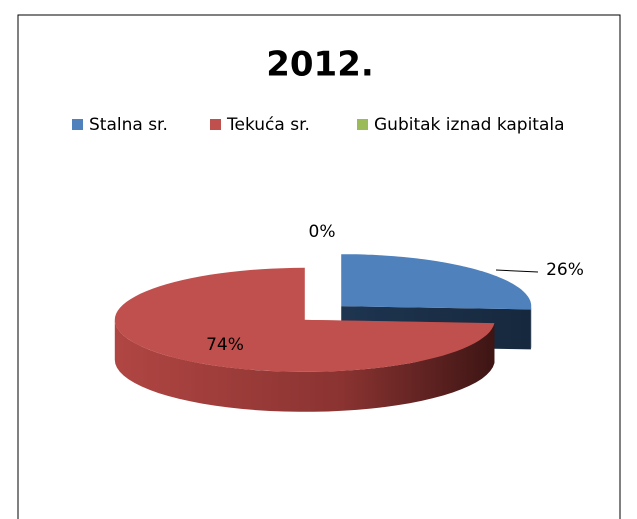 The width and height of the screenshot is (637, 519). What do you see at coordinates (128, 125) in the screenshot?
I see `legend-label: Stalna sr.` at bounding box center [128, 125].